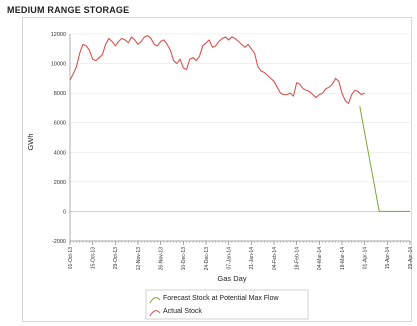 Image resolution: width=417 pixels, height=326 pixels. I want to click on x-tick-label: 26-Nov-13, so click(161, 259).